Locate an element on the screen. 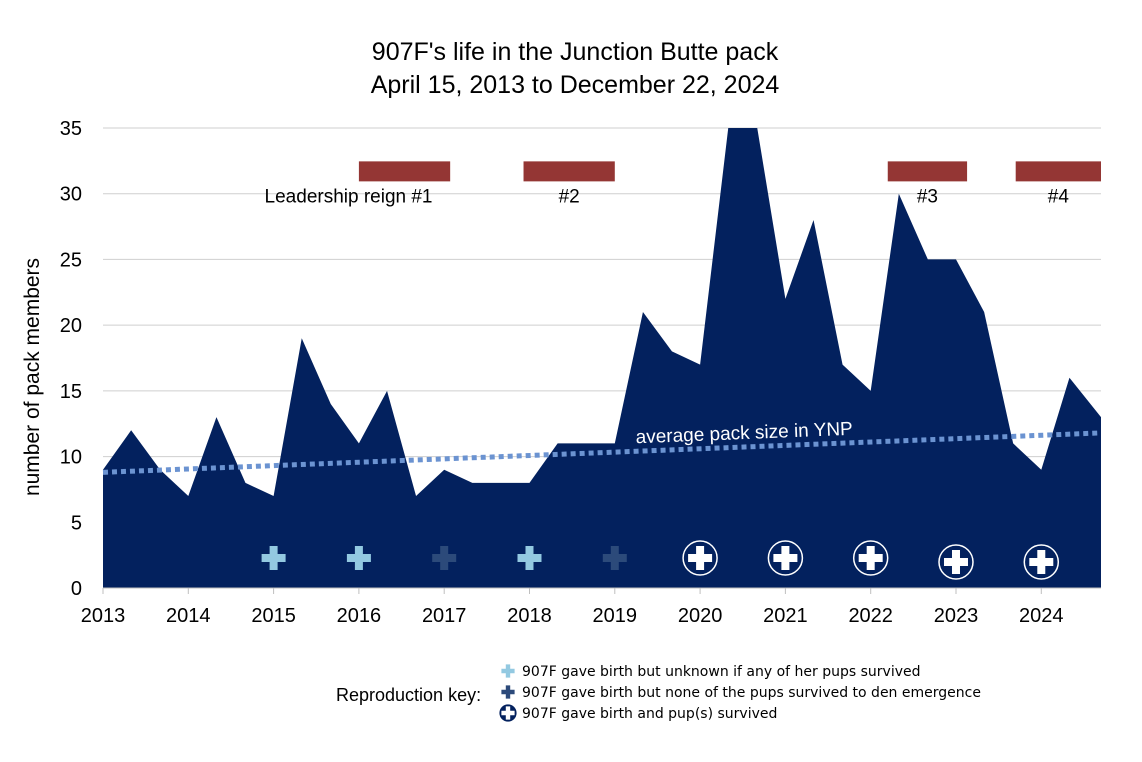  x-tick-label-2016: 2016 is located at coordinates (359, 616).